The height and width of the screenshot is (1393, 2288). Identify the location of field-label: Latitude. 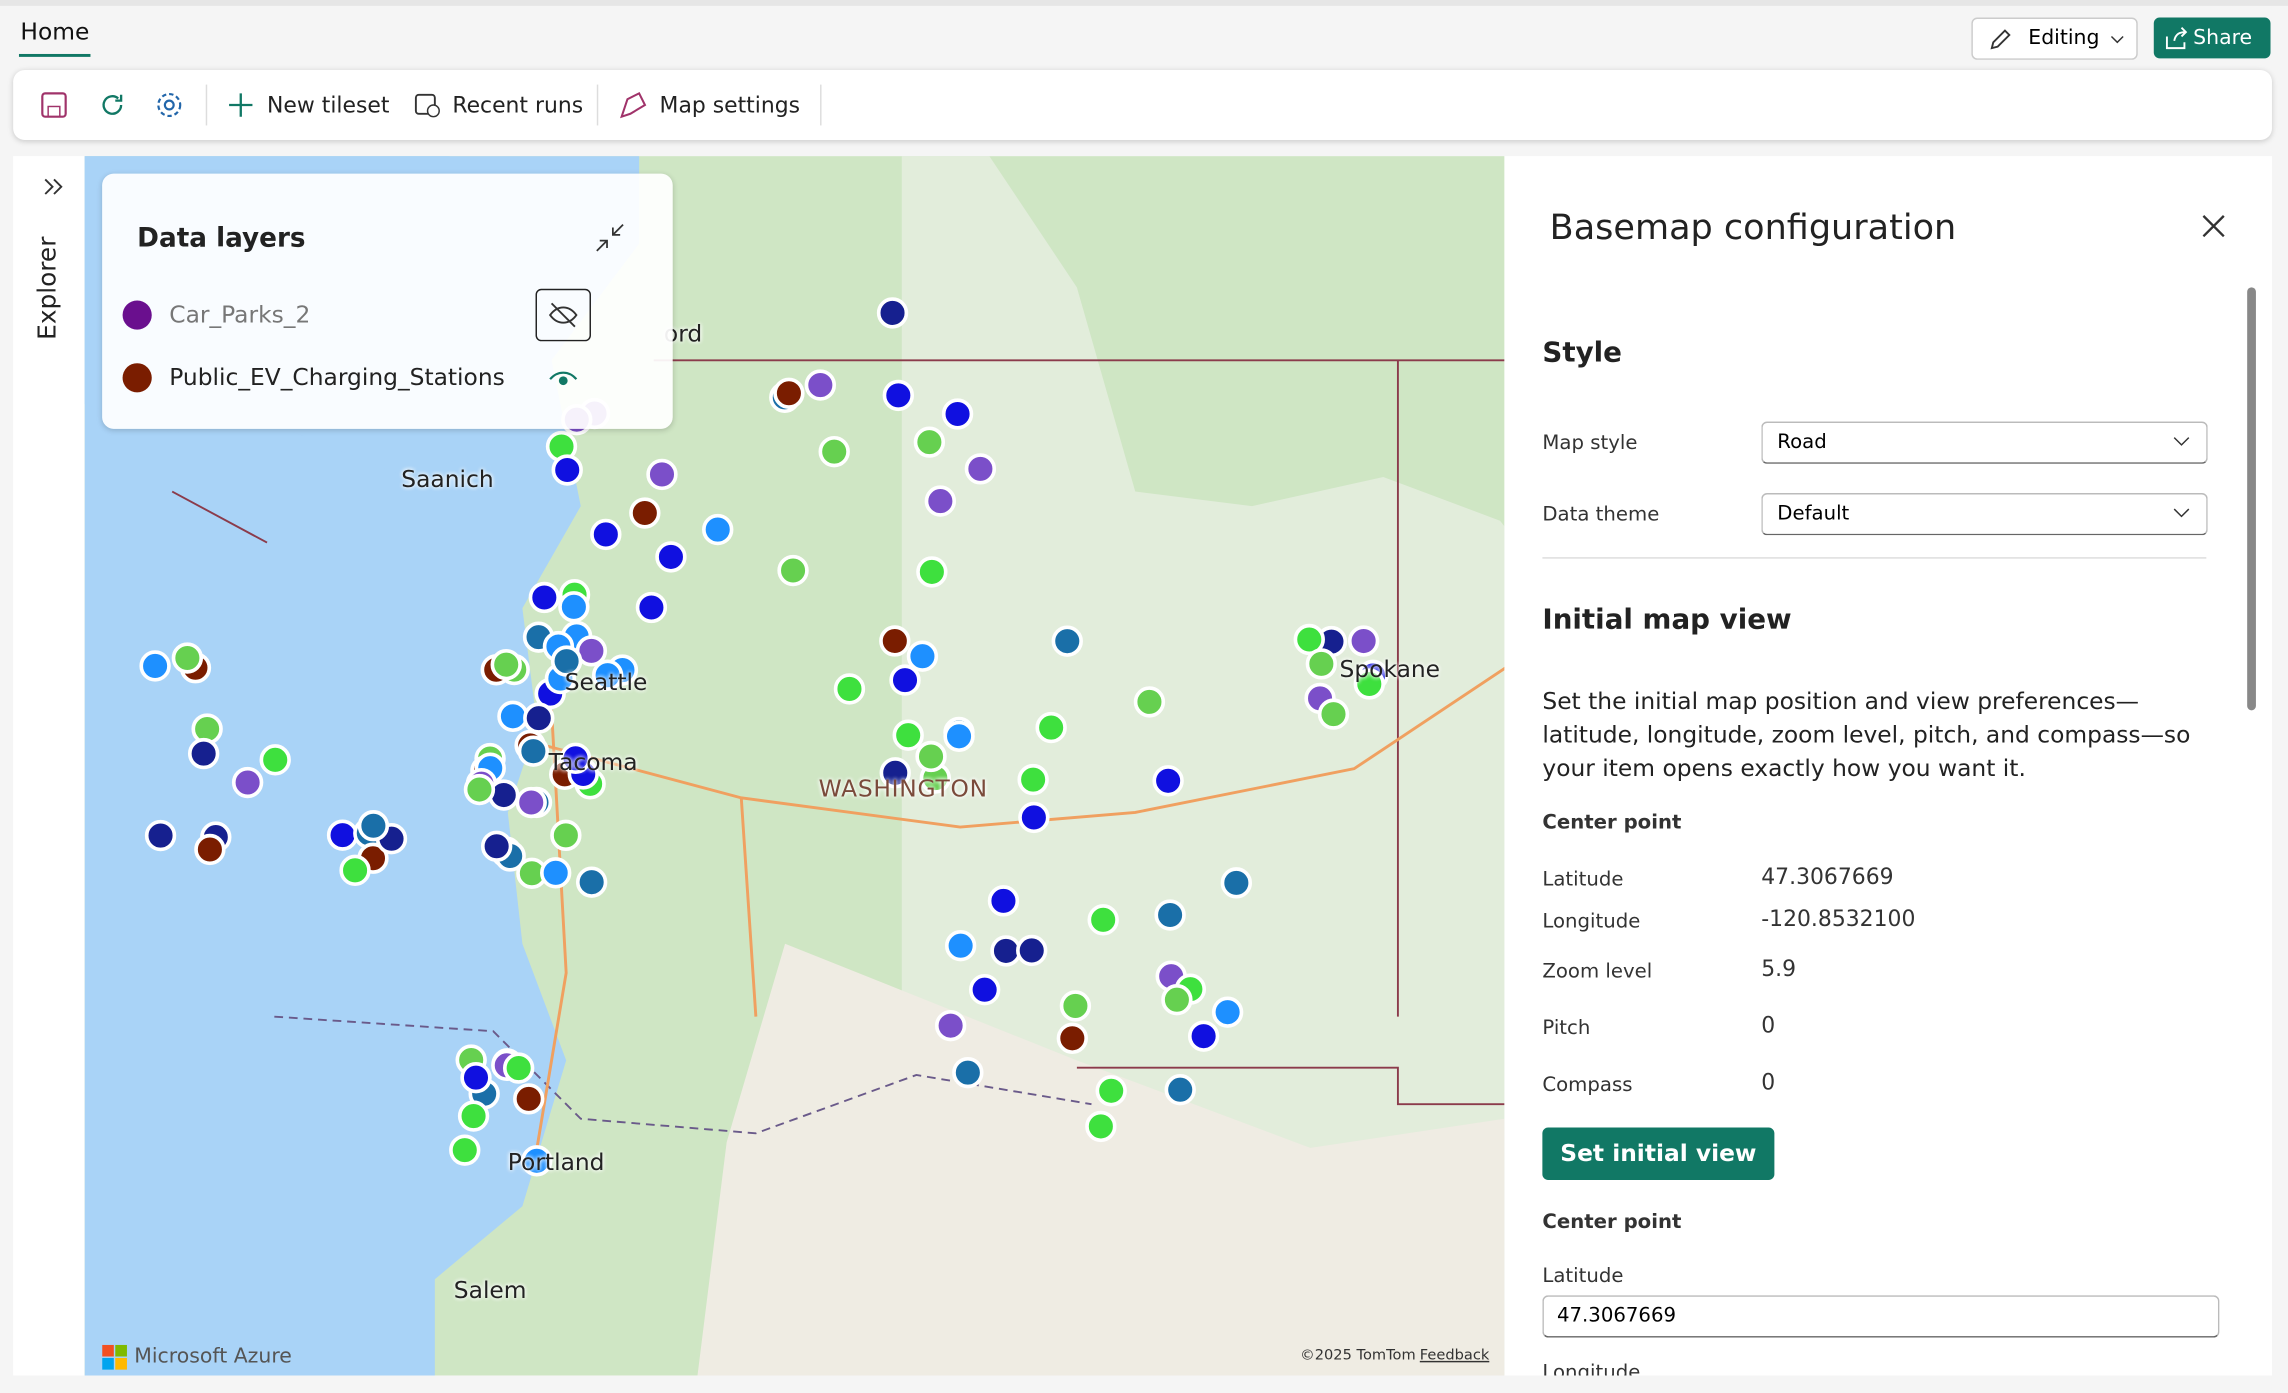
(1583, 879).